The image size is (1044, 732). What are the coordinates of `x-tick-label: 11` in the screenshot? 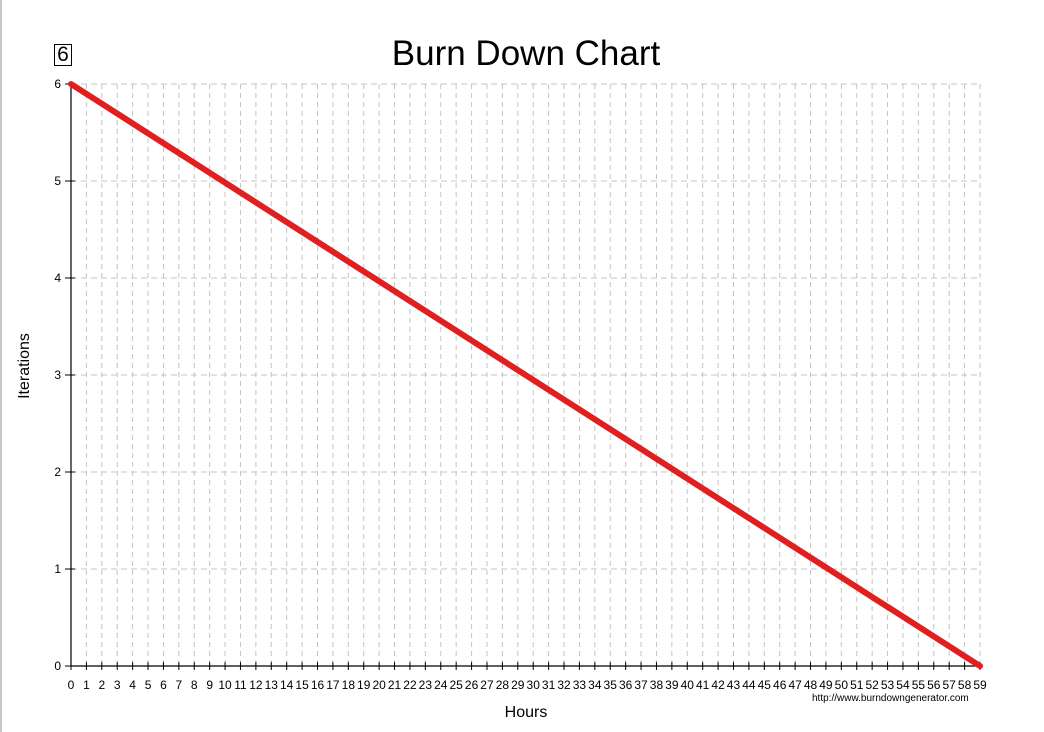 It's located at (240, 685).